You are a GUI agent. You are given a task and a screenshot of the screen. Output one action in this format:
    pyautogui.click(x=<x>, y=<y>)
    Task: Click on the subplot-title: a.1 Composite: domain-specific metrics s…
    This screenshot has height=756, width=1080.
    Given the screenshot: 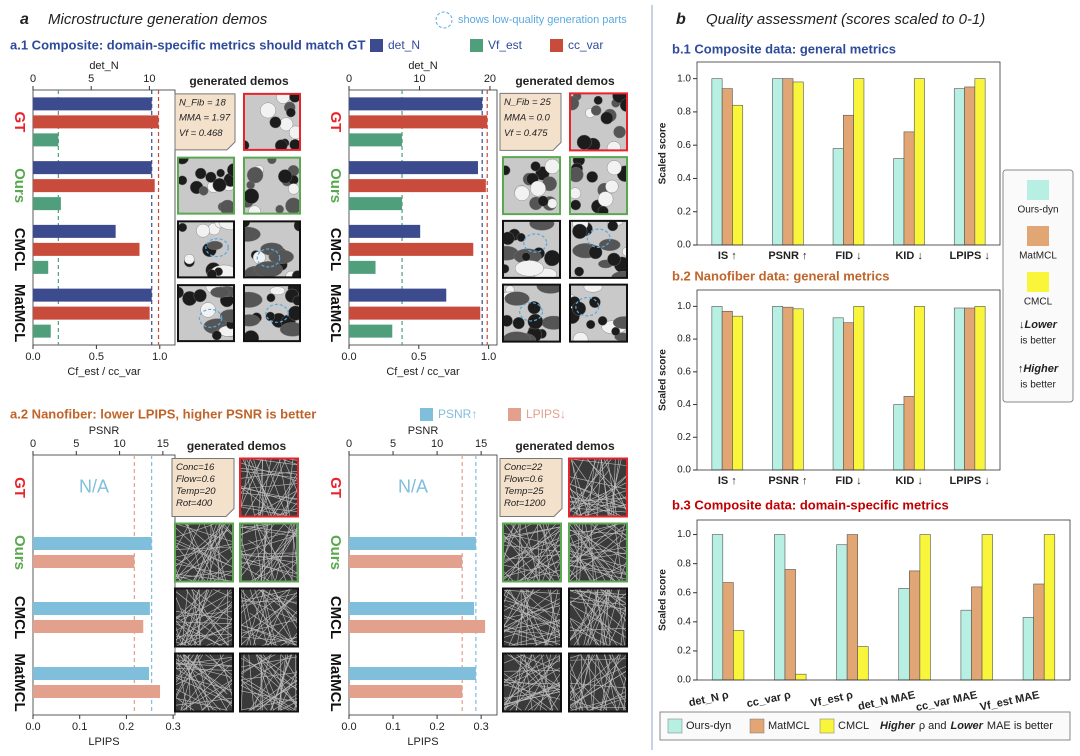 What is the action you would take?
    pyautogui.click(x=187, y=44)
    